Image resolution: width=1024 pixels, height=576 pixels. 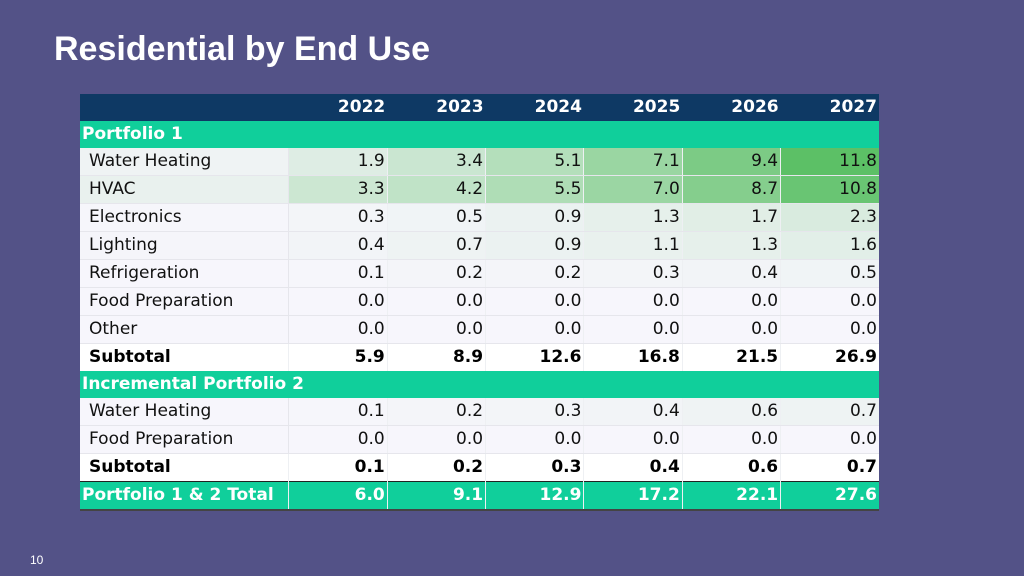 What do you see at coordinates (436, 496) in the screenshot?
I see `value-cell: 9.1` at bounding box center [436, 496].